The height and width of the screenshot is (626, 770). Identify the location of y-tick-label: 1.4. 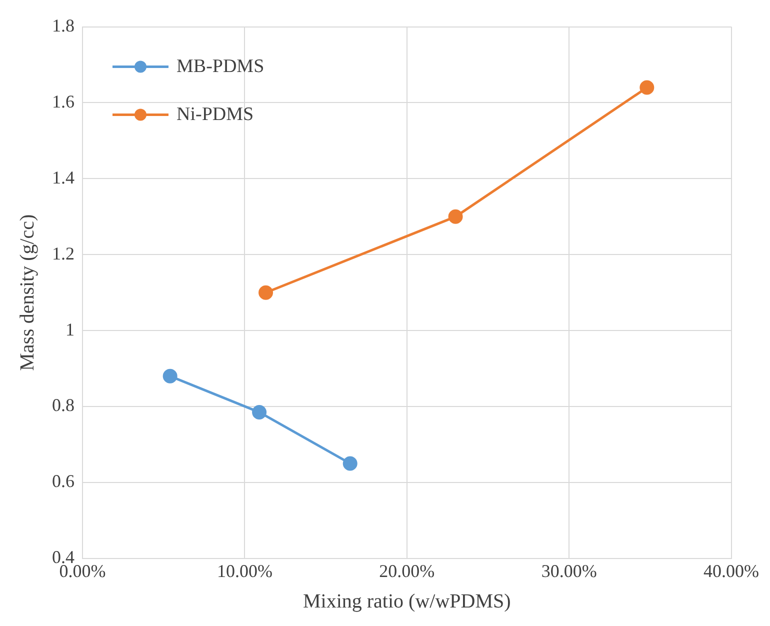
(63, 177).